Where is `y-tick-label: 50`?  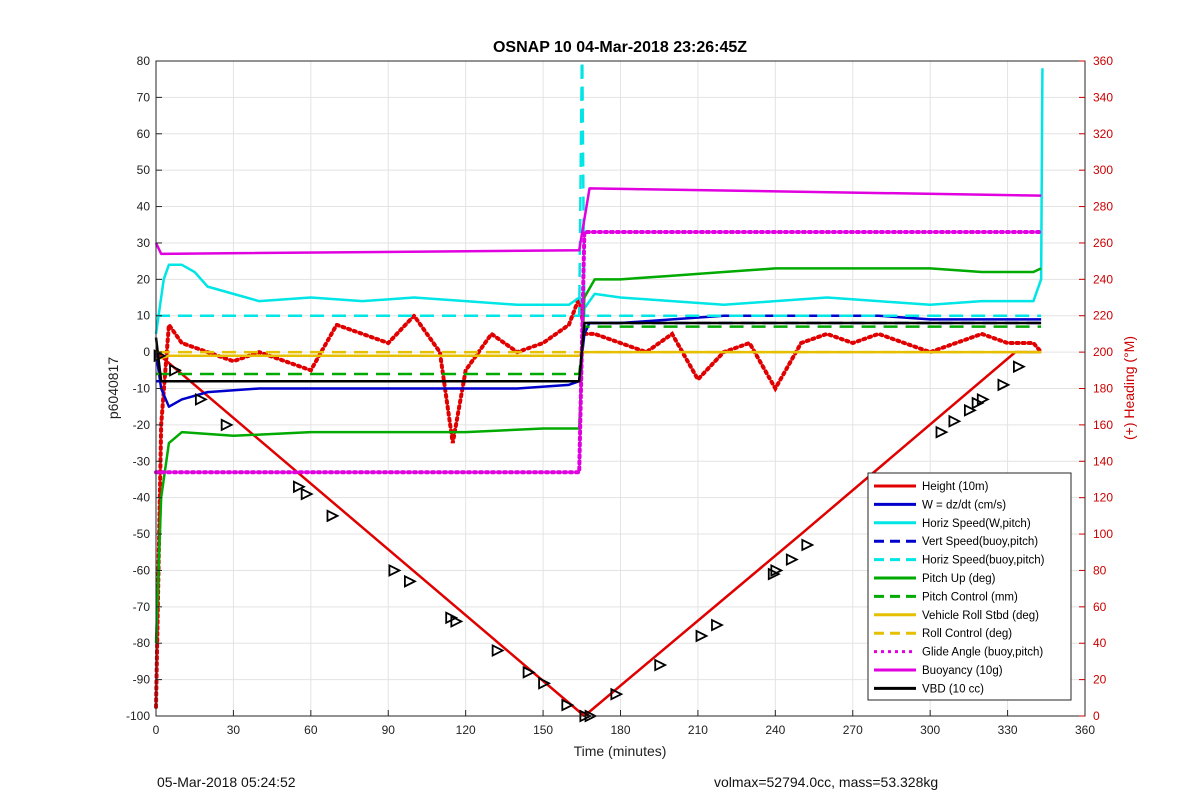 y-tick-label: 50 is located at coordinates (144, 170).